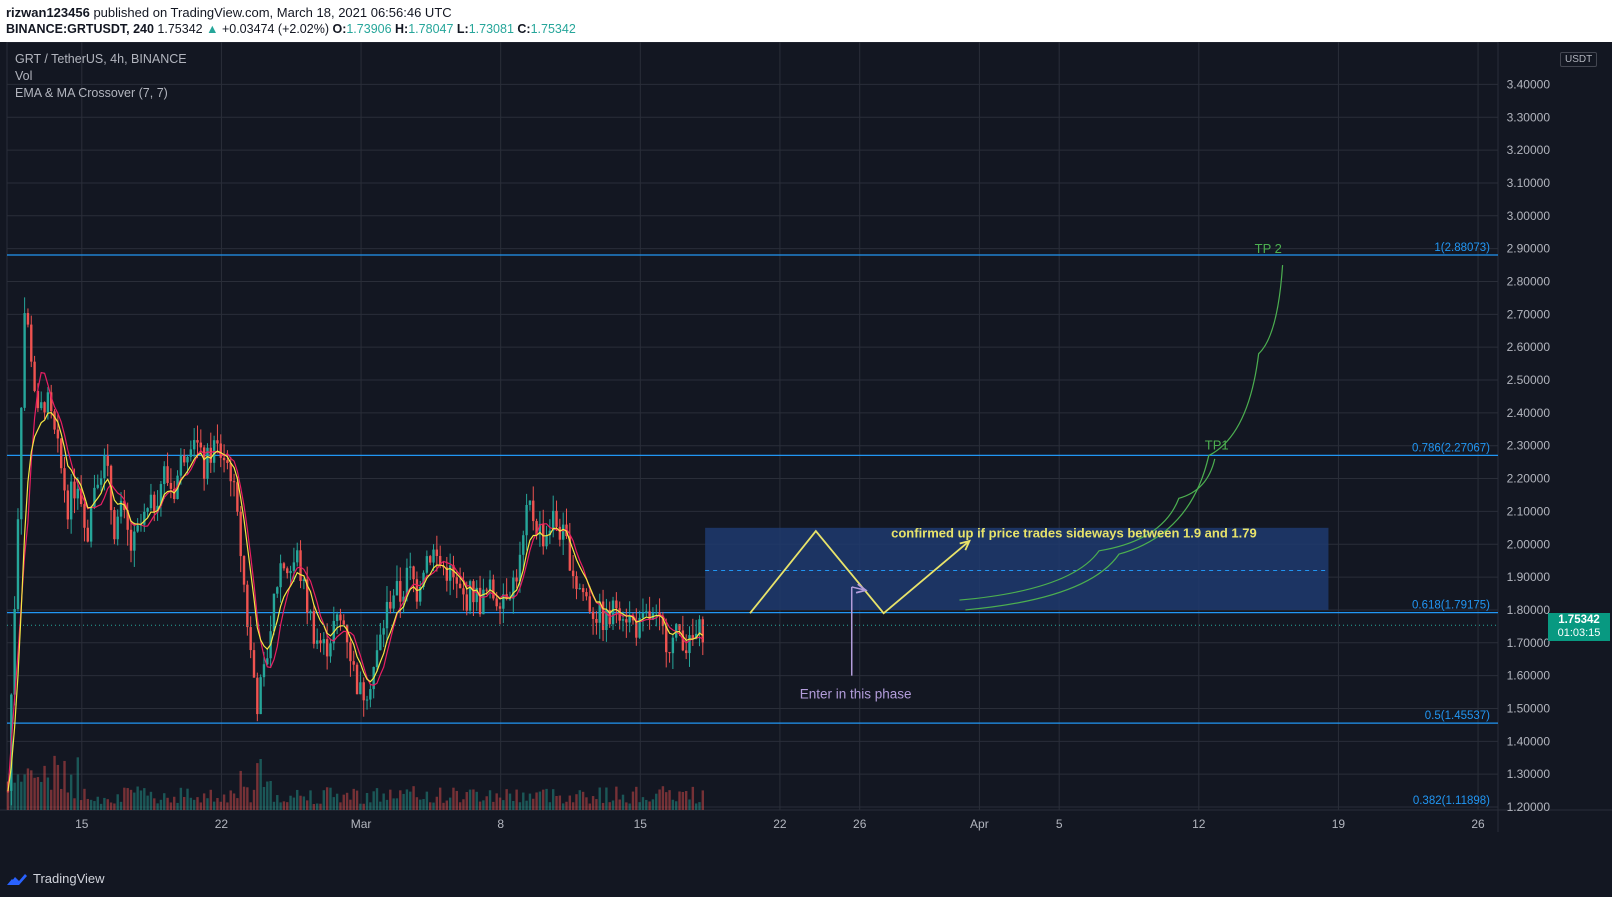  What do you see at coordinates (82, 824) in the screenshot?
I see `date-tick-label: 15` at bounding box center [82, 824].